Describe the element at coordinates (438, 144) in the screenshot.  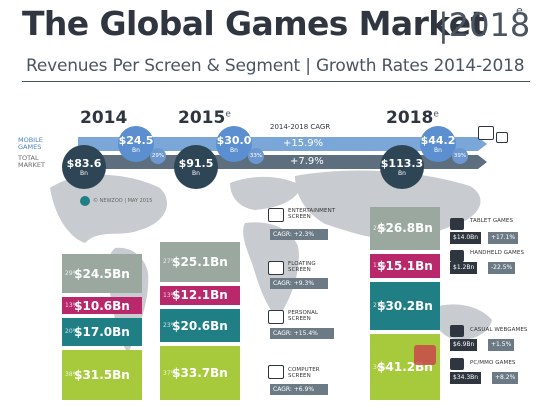
I see `mobile-circle-2018: $44.2 Bn` at that location.